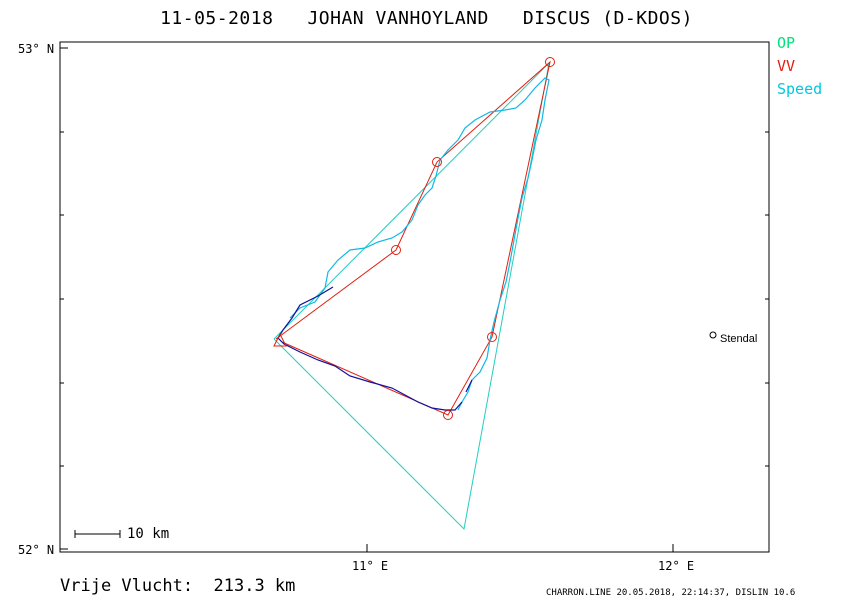 This screenshot has width=853, height=603. I want to click on lat-ticks-right, so click(767, 299).